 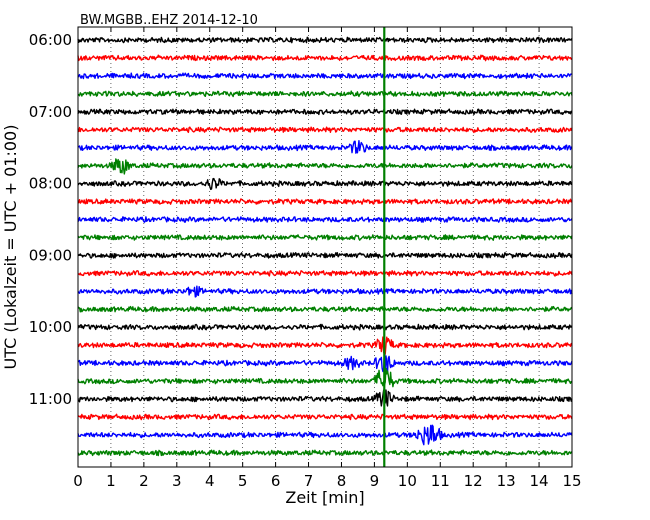 What do you see at coordinates (10, 247) in the screenshot?
I see `y-axis-label: UTC (Lokalzeit = UTC + 01:00)` at bounding box center [10, 247].